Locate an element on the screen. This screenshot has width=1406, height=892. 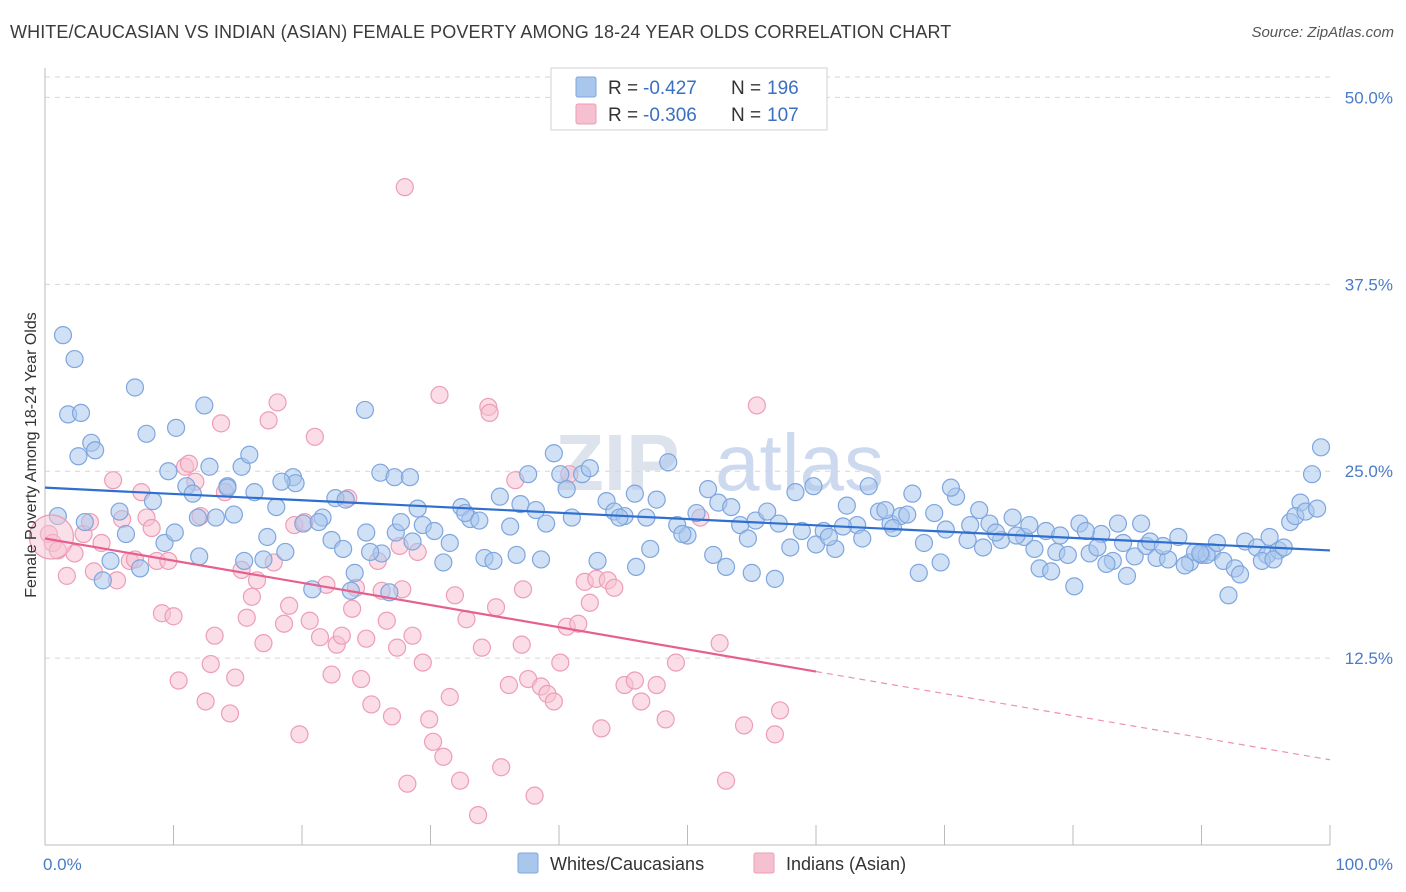
trend-line-indians-extension is located at coordinates (1073, 715).